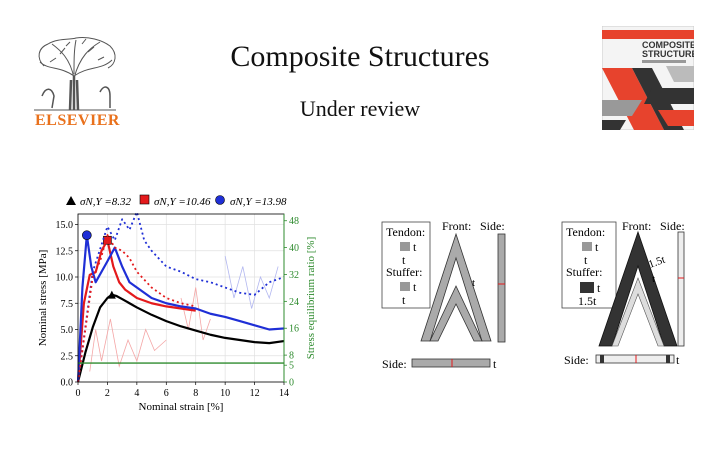  Describe the element at coordinates (67, 330) in the screenshot. I see `y-tick-label: 5.0` at that location.